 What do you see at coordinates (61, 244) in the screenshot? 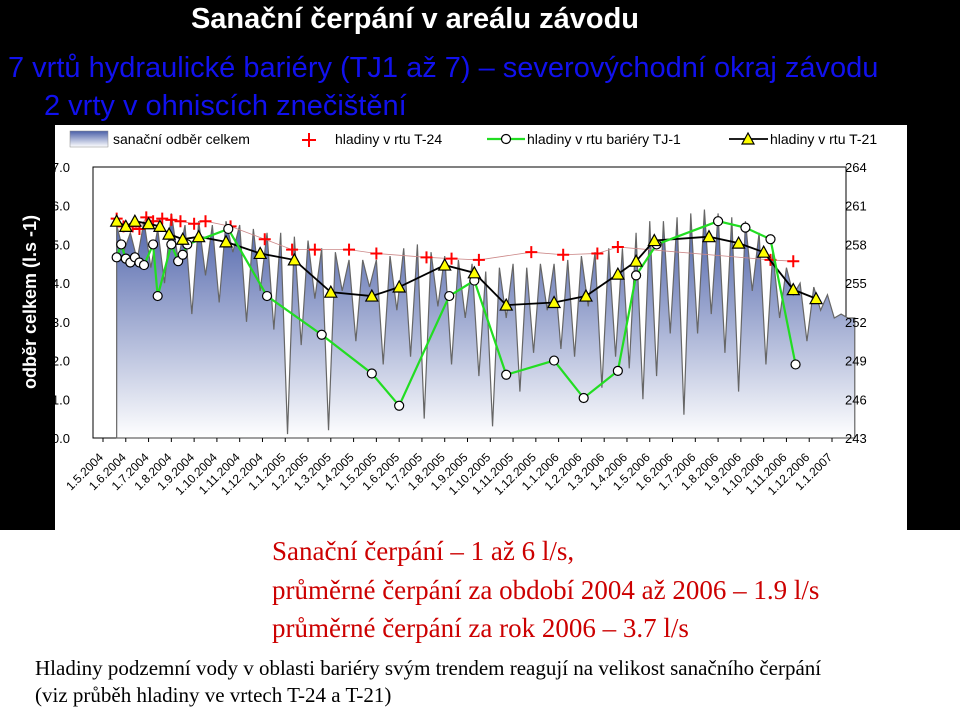
I see `y-left-tick-label: 5.0` at bounding box center [61, 244].